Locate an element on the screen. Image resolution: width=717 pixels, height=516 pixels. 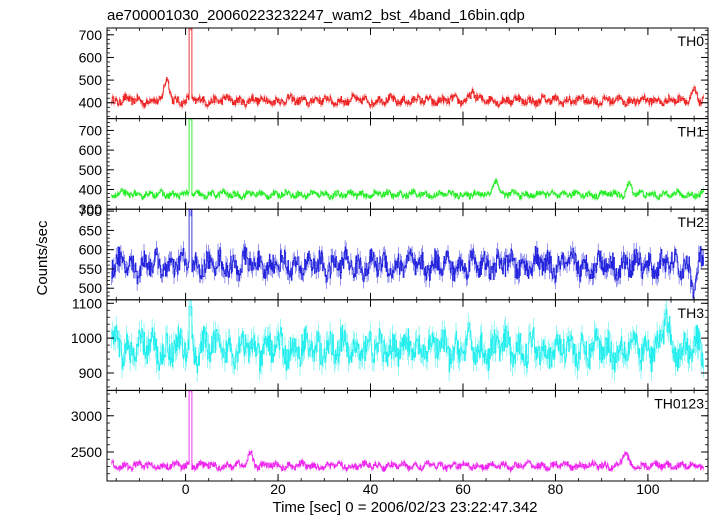
y-tick-label: 300 is located at coordinates (91, 209).